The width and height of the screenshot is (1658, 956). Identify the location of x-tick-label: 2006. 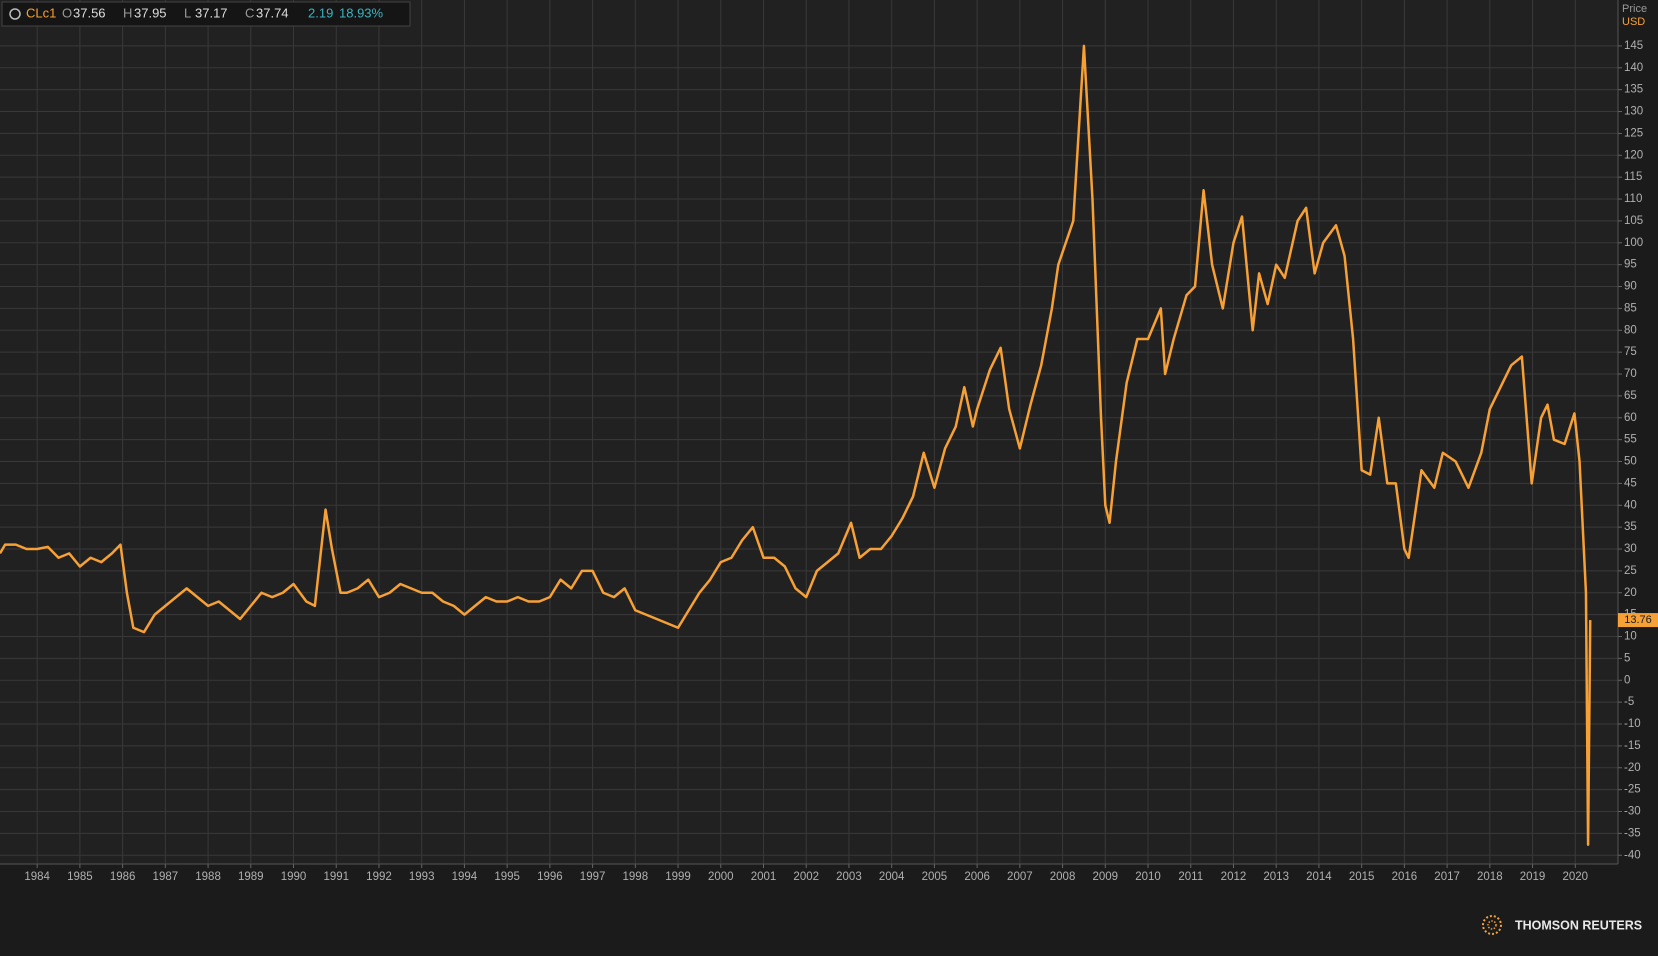
(977, 877).